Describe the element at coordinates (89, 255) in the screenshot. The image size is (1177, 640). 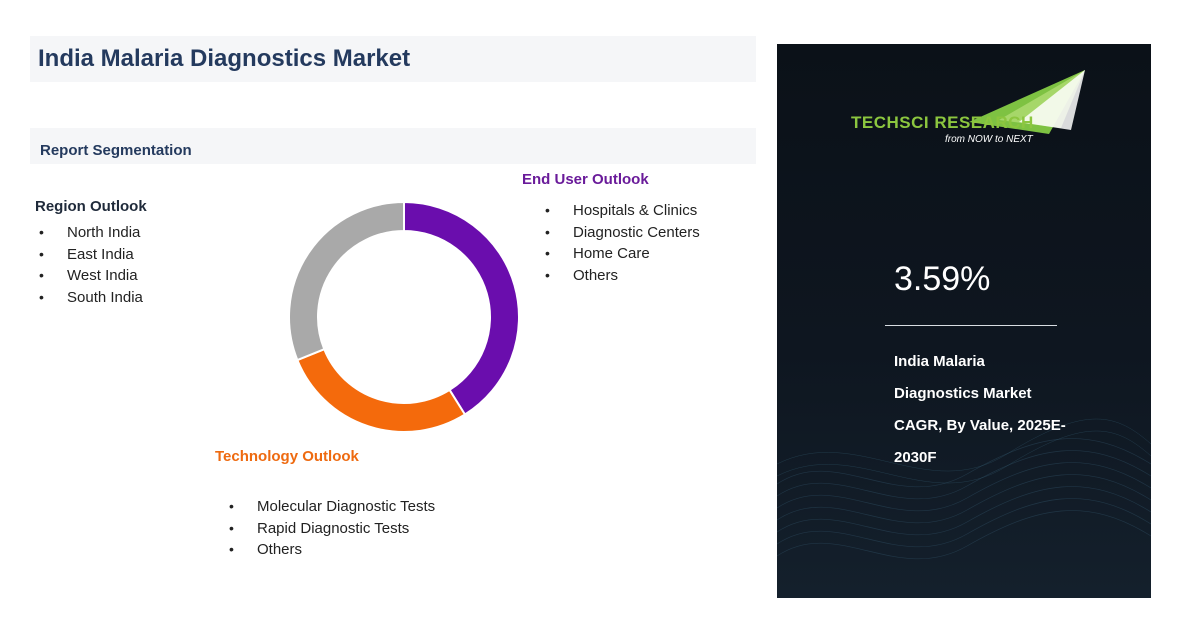
I see `list-item: East India` at that location.